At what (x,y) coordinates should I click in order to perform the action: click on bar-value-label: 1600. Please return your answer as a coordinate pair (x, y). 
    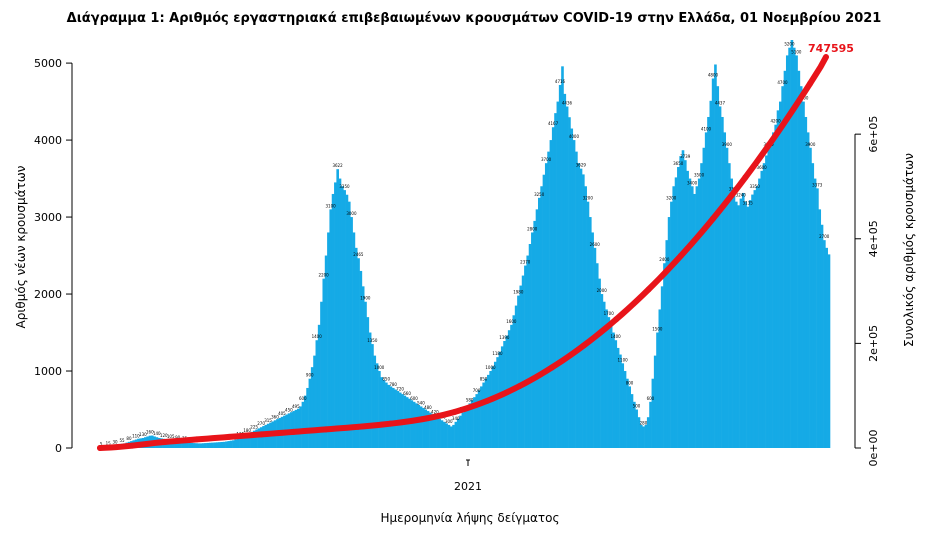
    Looking at the image, I should click on (511, 321).